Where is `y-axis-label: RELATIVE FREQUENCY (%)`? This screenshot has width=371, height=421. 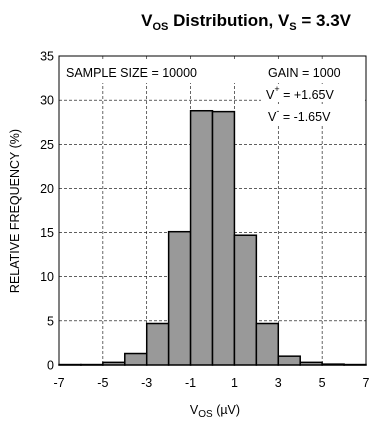
y-axis-label: RELATIVE FREQUENCY (%) is located at coordinates (15, 211).